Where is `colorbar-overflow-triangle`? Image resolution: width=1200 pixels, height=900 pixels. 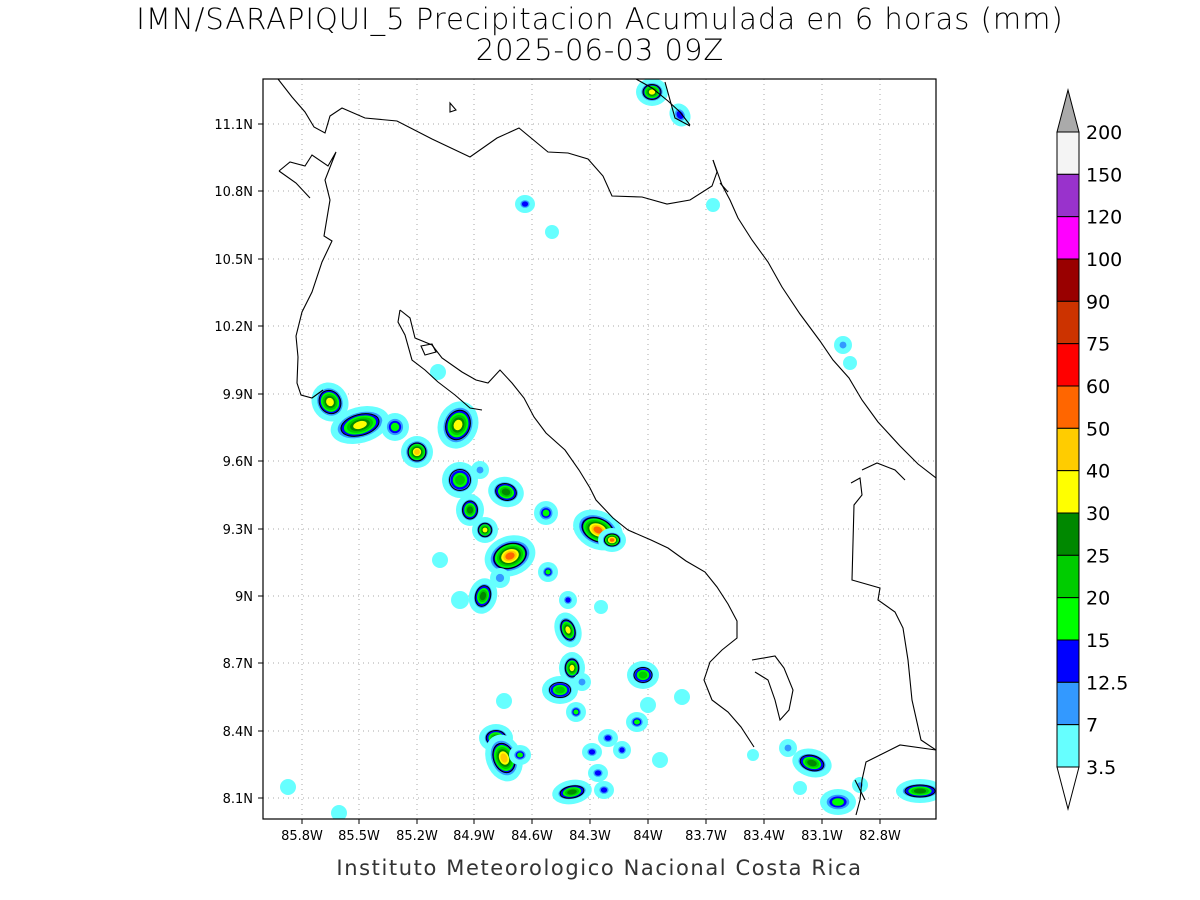 colorbar-overflow-triangle is located at coordinates (1068, 110).